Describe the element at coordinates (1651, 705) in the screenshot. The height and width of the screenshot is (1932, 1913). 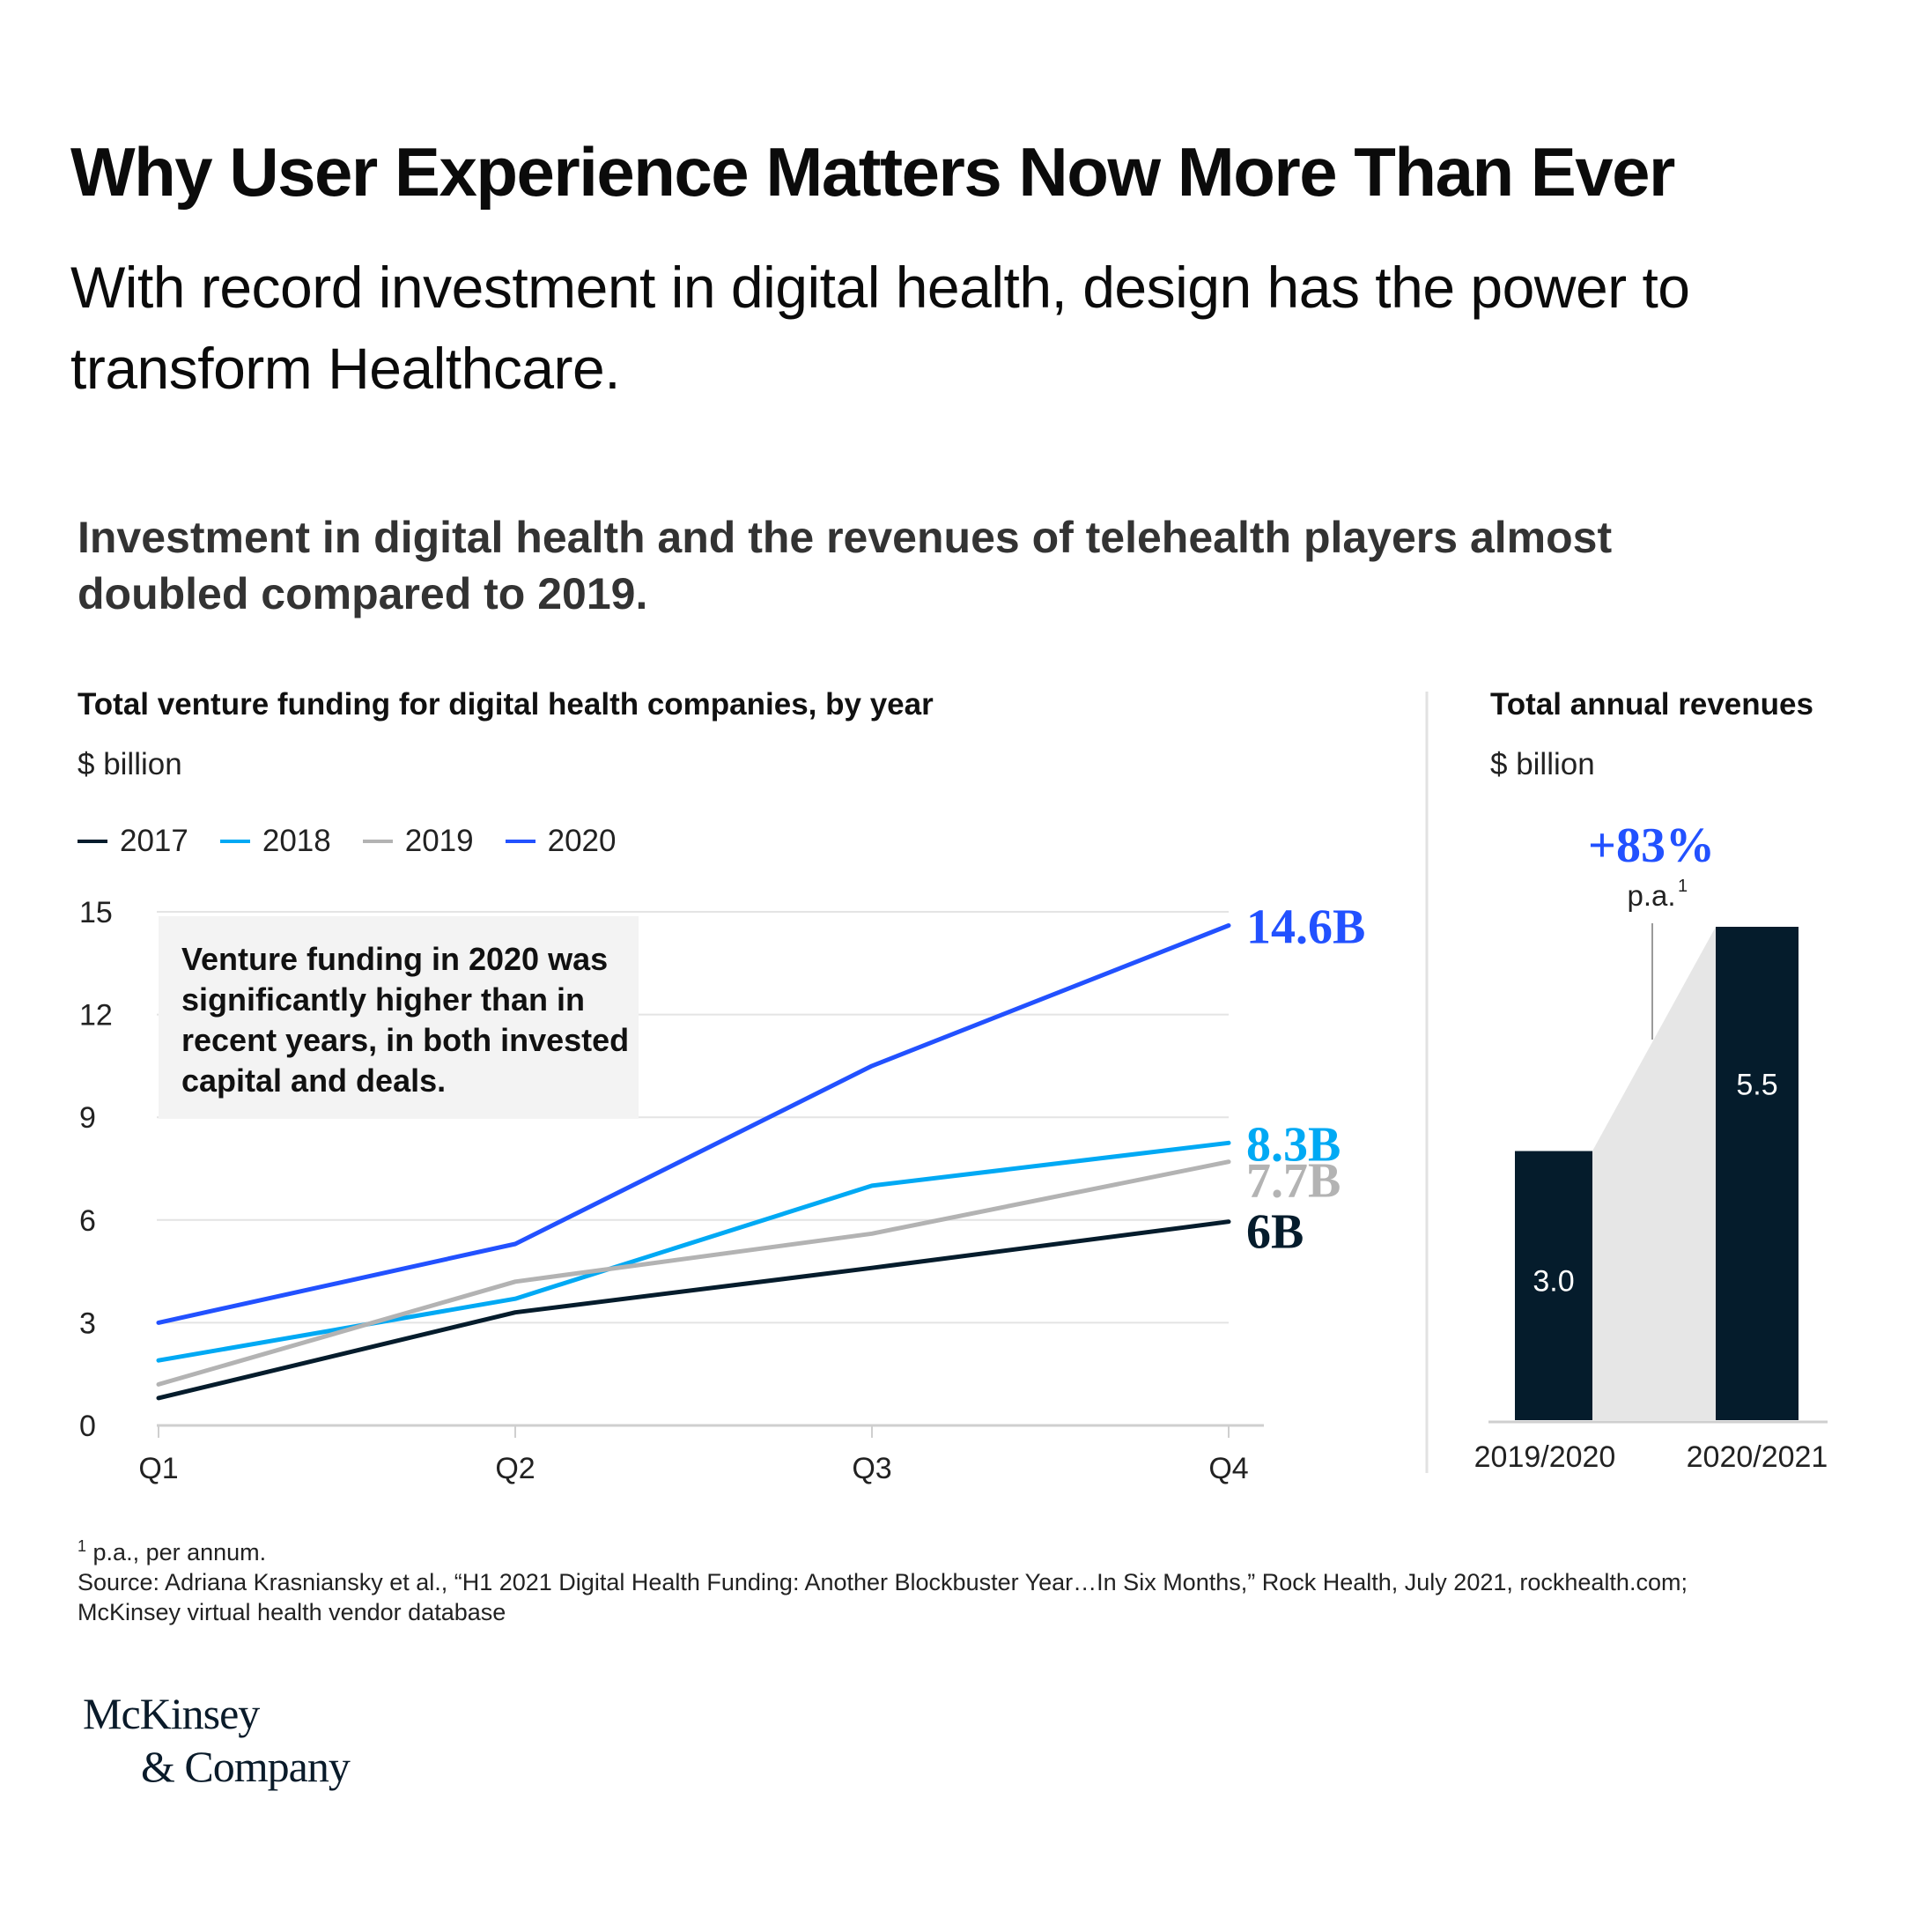
I see `bar-chart-title: Total annual revenues` at that location.